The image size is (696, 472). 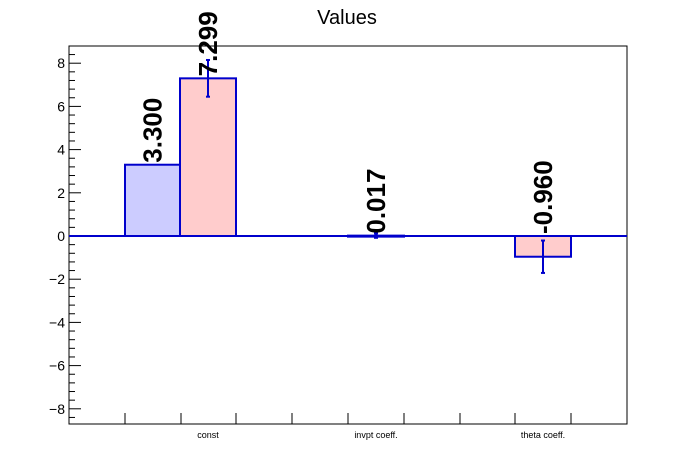 I want to click on y-tick-label: −2, so click(x=57, y=279).